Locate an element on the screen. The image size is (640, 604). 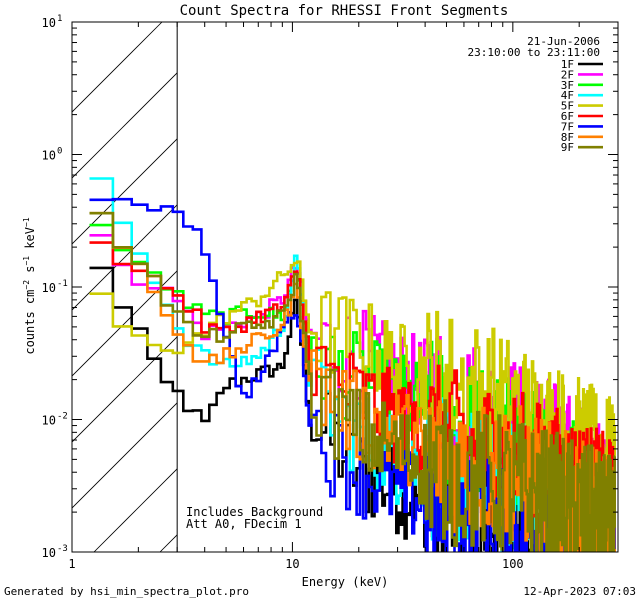
legend-label-2F: 2F is located at coordinates (567, 74).